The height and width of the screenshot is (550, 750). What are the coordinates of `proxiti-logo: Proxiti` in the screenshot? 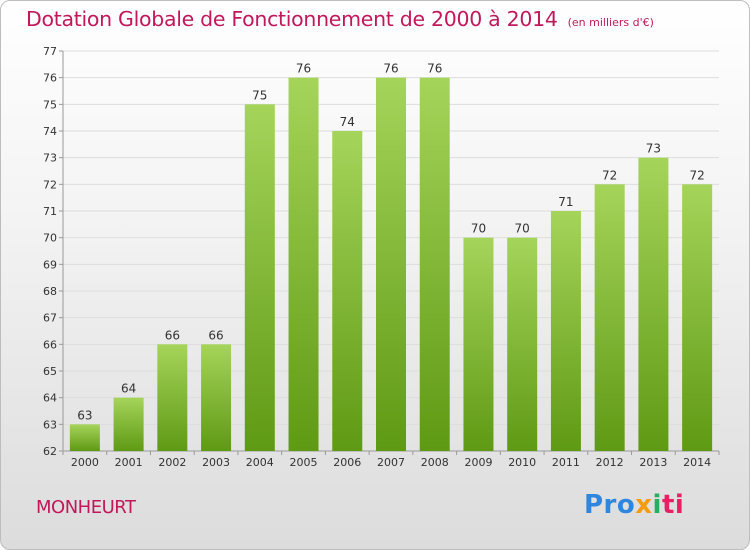 It's located at (634, 505).